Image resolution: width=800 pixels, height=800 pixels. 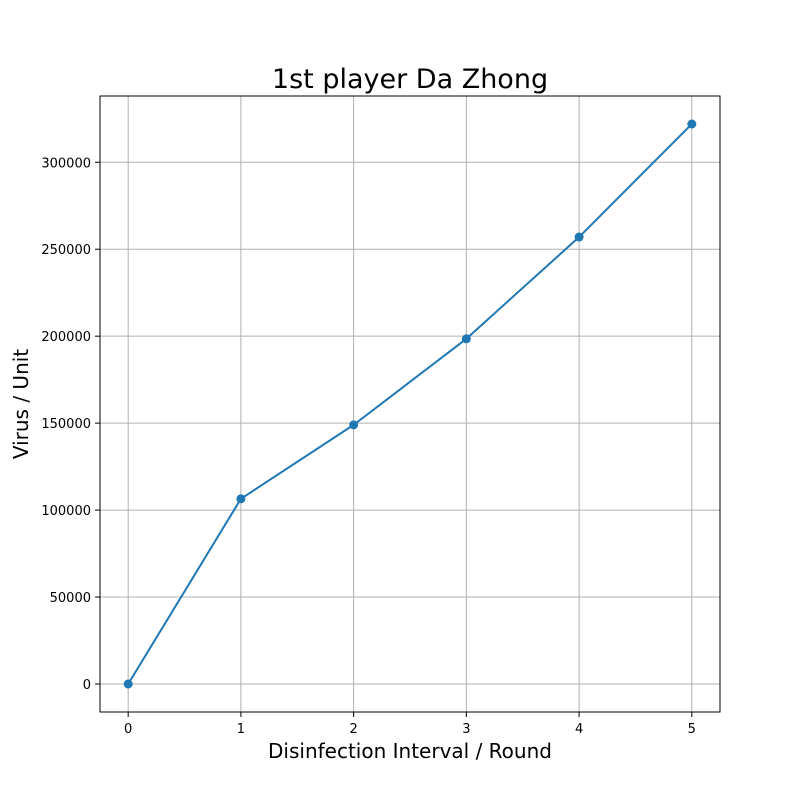 What do you see at coordinates (87, 685) in the screenshot?
I see `y-tick-label: 0` at bounding box center [87, 685].